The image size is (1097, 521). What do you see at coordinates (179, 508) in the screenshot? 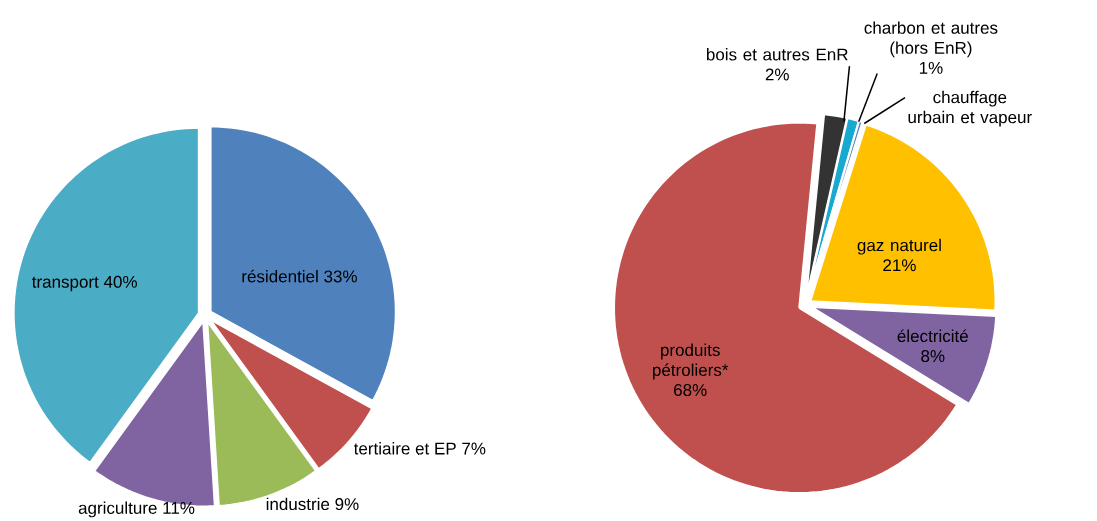
I see `data-label: 11%` at bounding box center [179, 508].